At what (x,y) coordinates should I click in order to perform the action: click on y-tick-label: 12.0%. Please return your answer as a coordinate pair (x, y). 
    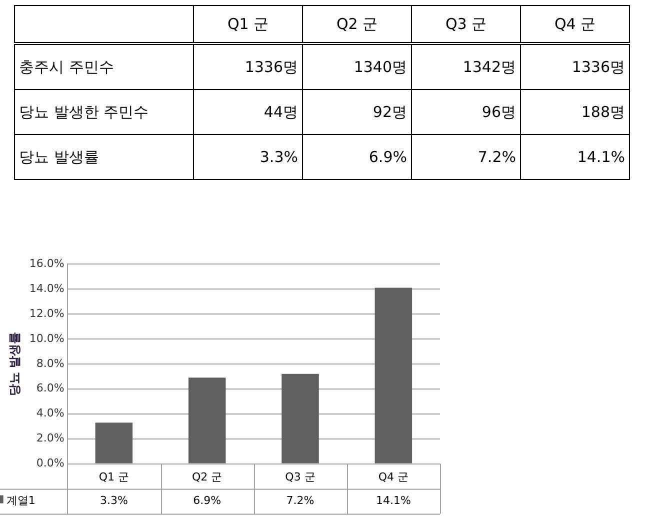
    Looking at the image, I should click on (46, 313).